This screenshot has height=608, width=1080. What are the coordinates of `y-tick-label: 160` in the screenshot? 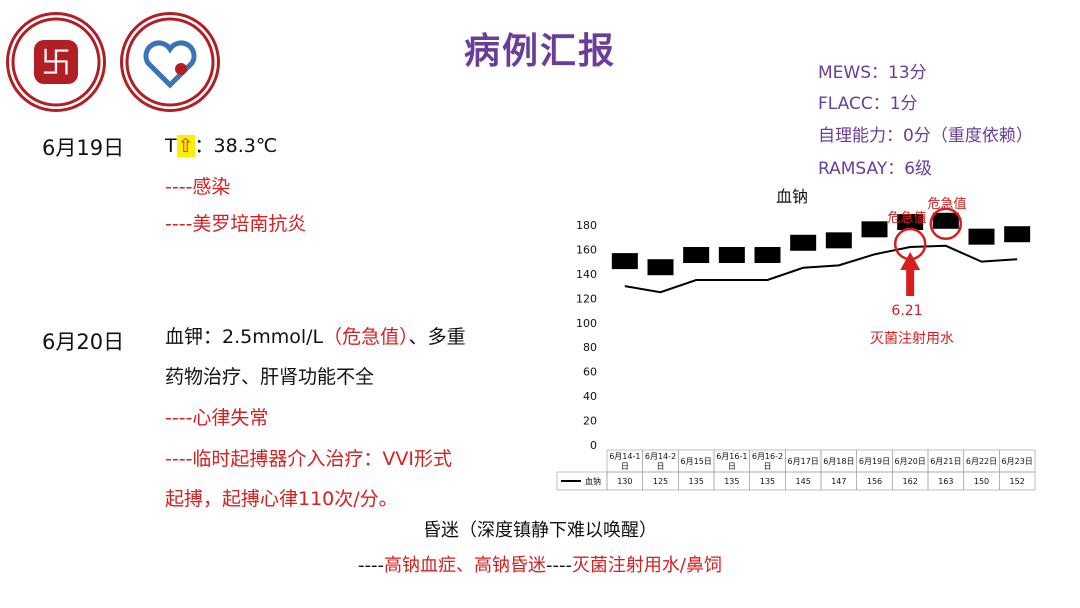 It's located at (586, 249).